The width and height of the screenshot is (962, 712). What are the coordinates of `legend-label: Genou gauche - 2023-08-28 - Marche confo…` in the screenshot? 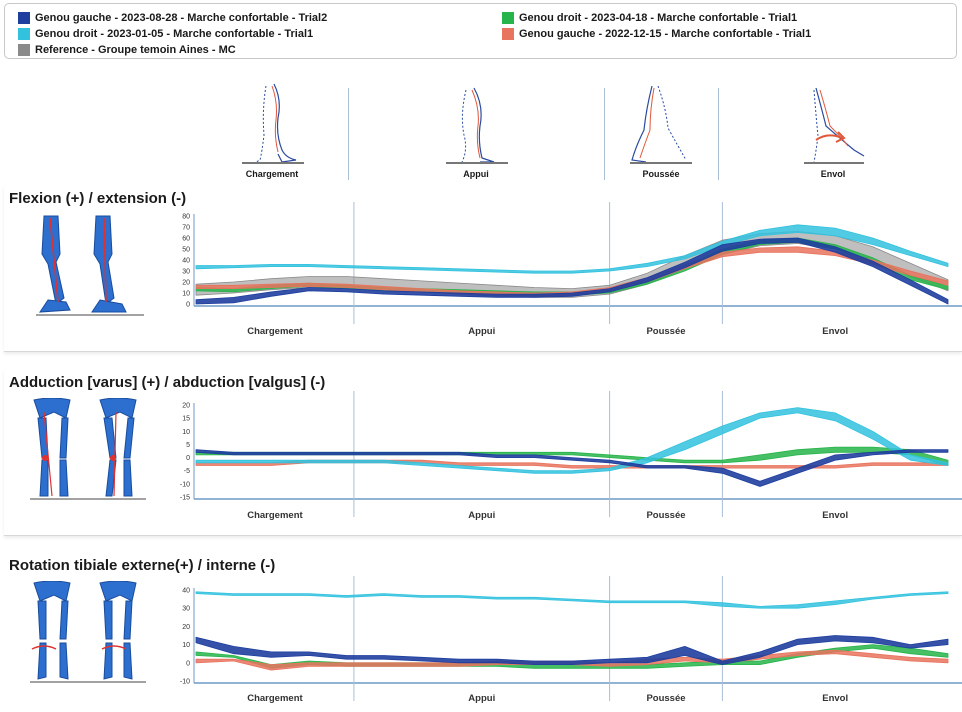 It's located at (181, 18).